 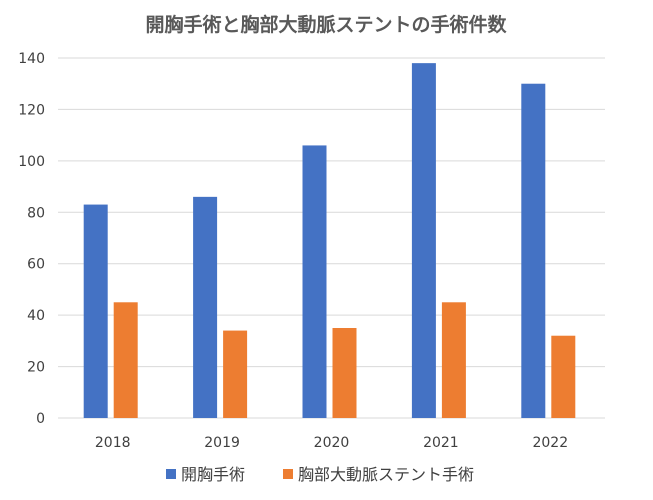 I want to click on y-tick-label: 140, so click(x=31, y=59).